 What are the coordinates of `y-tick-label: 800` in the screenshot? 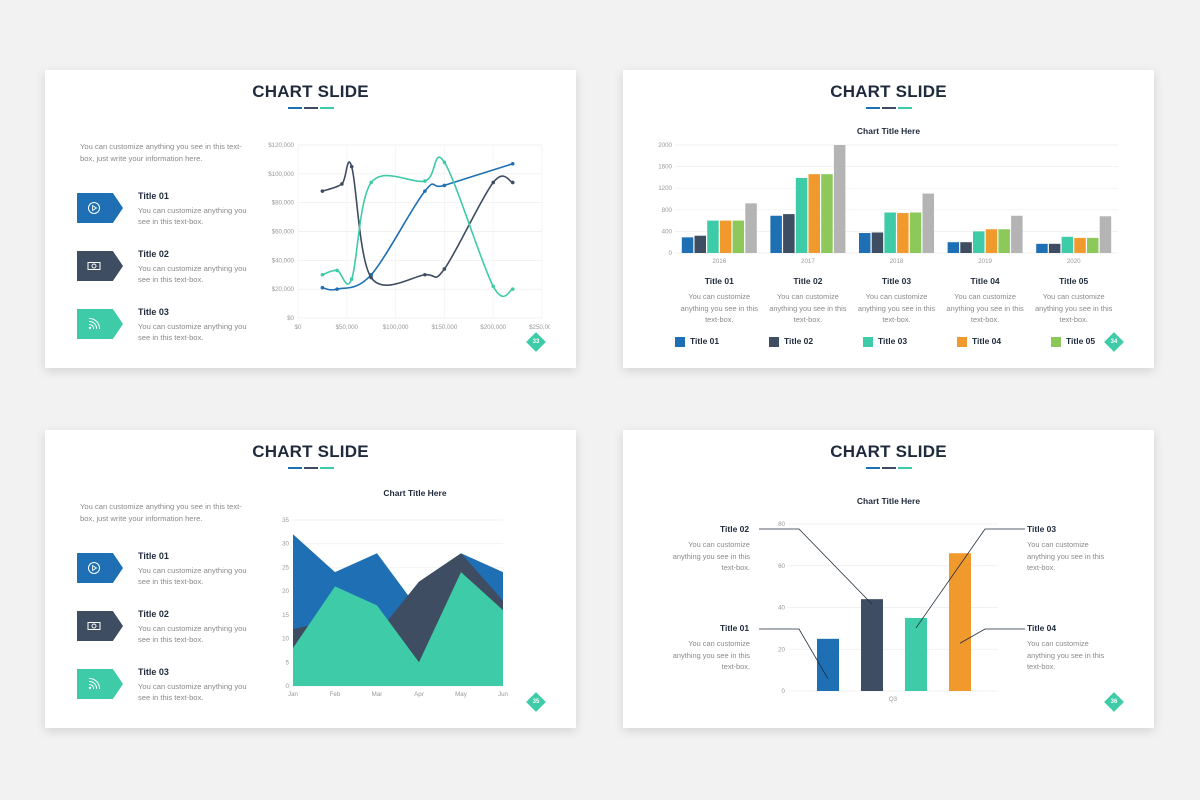 It's located at (667, 210).